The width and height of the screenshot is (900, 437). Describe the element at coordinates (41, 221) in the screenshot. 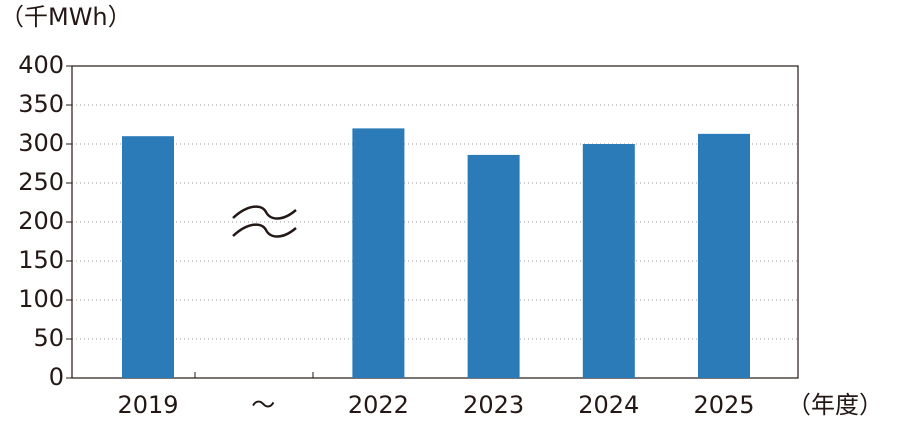

I see `y-tick-label: 200` at that location.